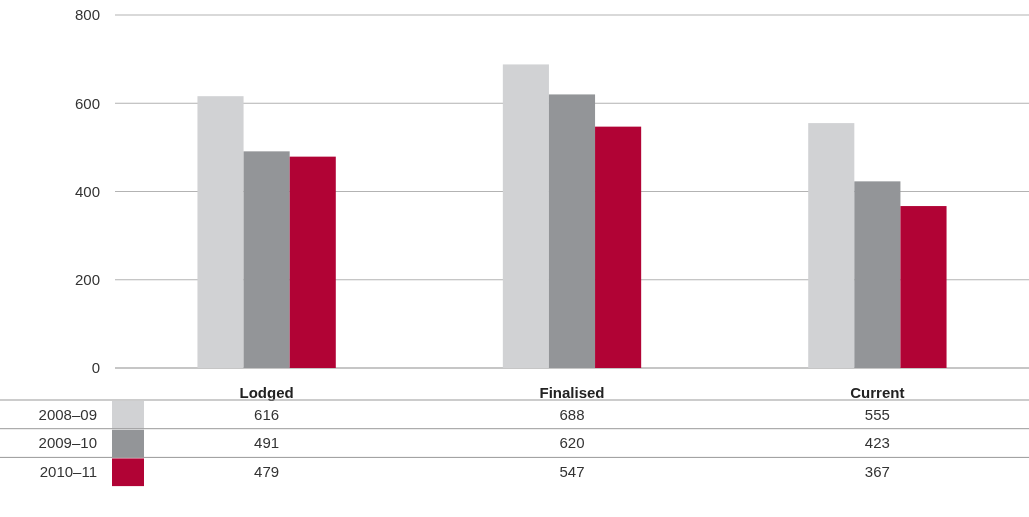 This screenshot has height=517, width=1029. I want to click on y-tick-label: 200, so click(87, 279).